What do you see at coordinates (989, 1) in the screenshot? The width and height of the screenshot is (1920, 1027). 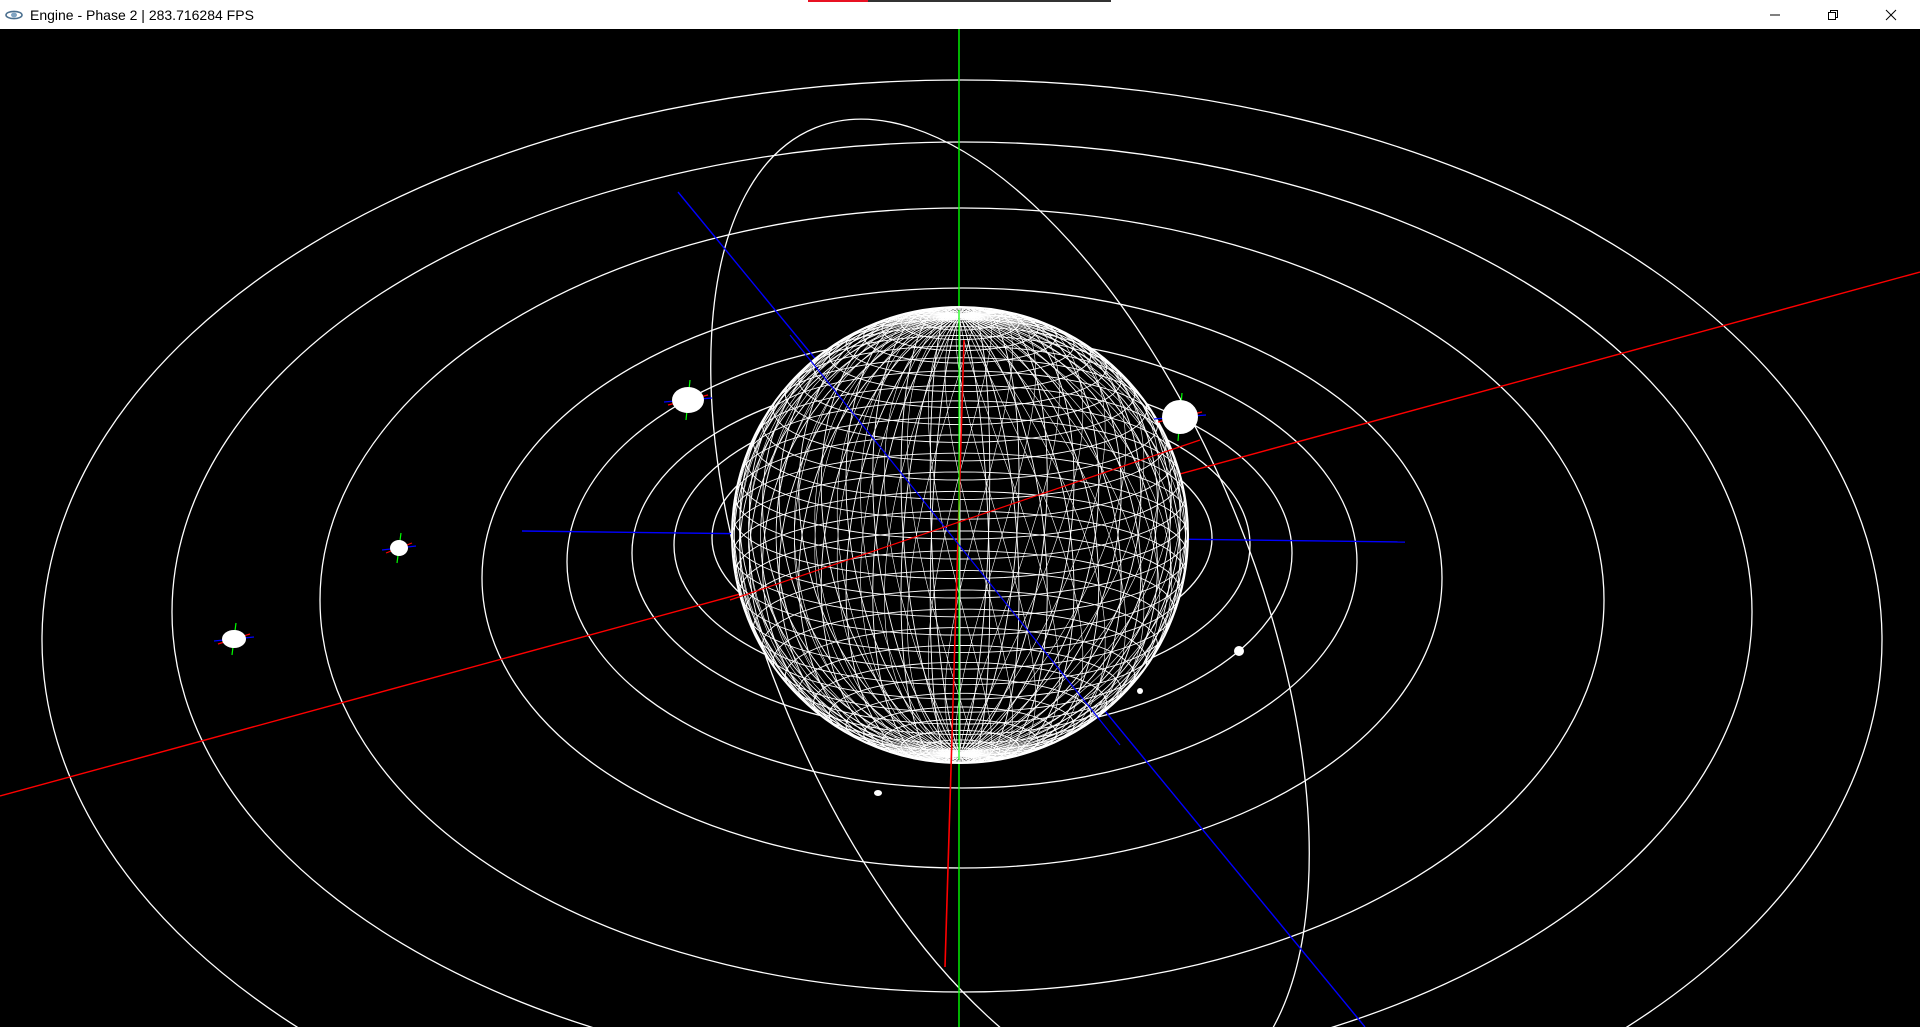 I see `title-accent-dark` at bounding box center [989, 1].